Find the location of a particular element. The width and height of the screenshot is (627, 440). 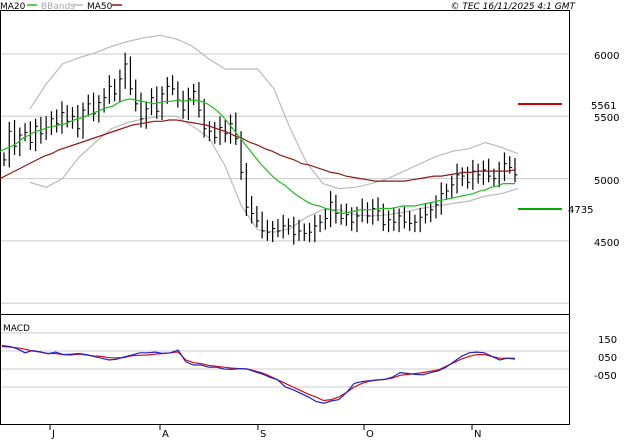

ma50-line is located at coordinates (258, 150).